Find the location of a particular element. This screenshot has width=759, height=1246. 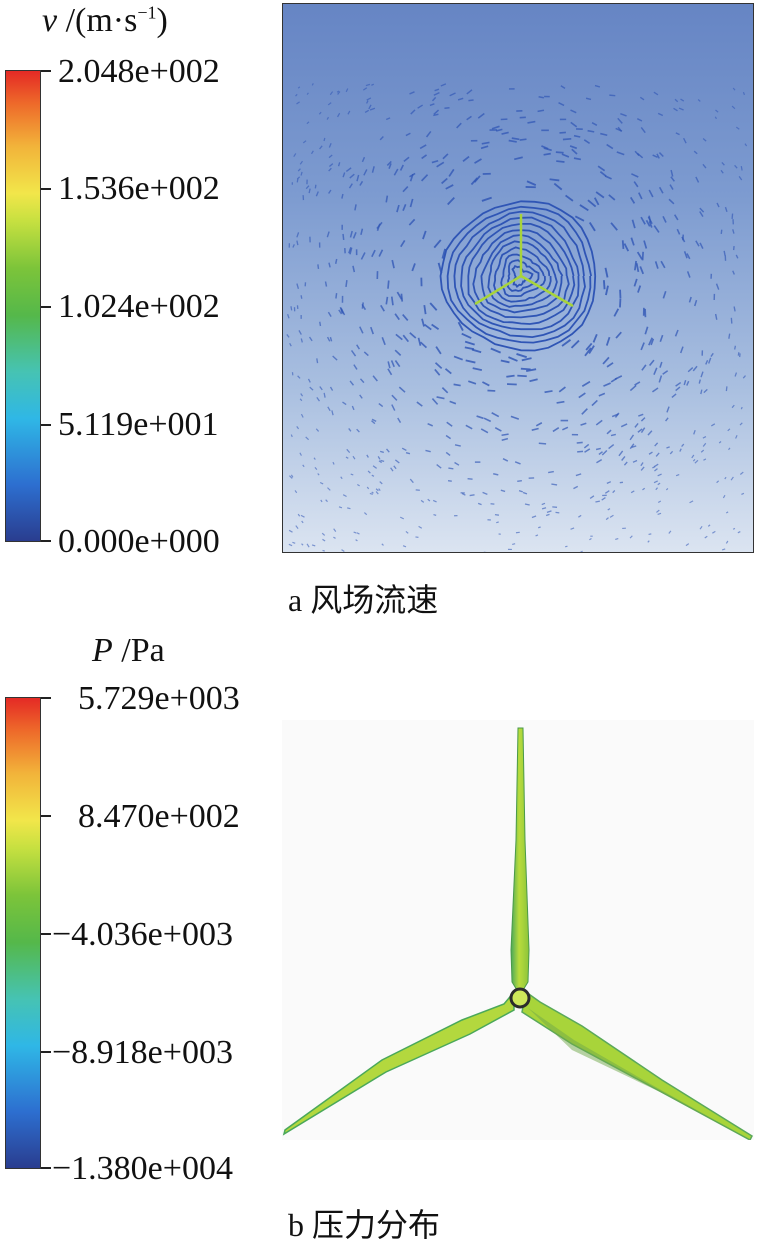

panel-a-unit-label: v /(m·s−1) is located at coordinates (105, 21).